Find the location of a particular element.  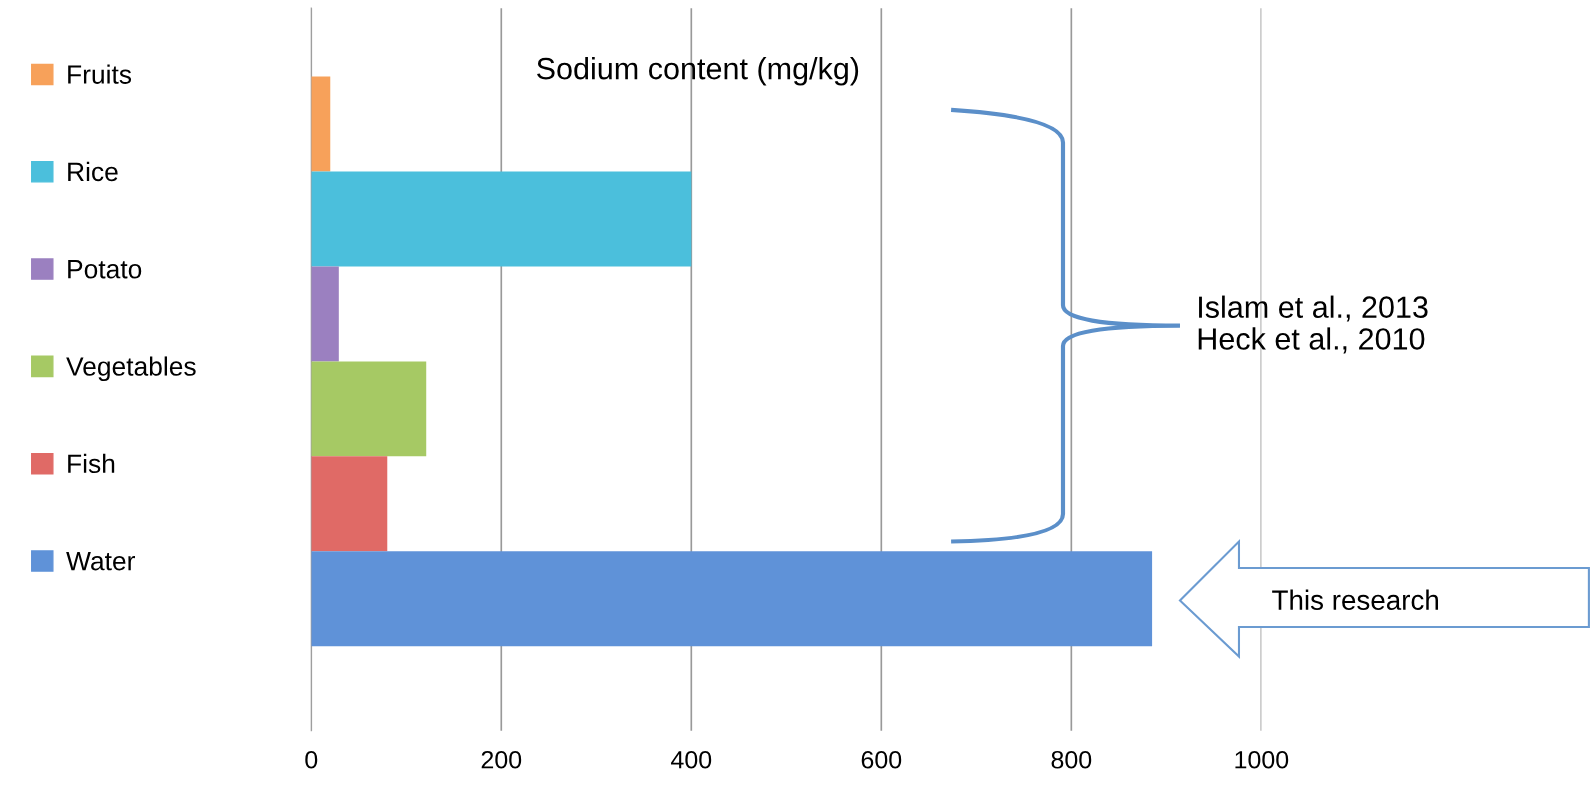

x-tick-label: 200 is located at coordinates (501, 759).